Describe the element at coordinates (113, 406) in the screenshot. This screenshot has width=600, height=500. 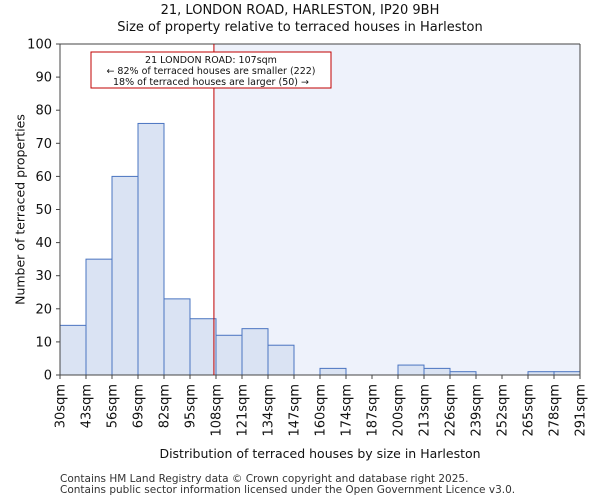
I see `x-tick-label: 56sqm` at that location.